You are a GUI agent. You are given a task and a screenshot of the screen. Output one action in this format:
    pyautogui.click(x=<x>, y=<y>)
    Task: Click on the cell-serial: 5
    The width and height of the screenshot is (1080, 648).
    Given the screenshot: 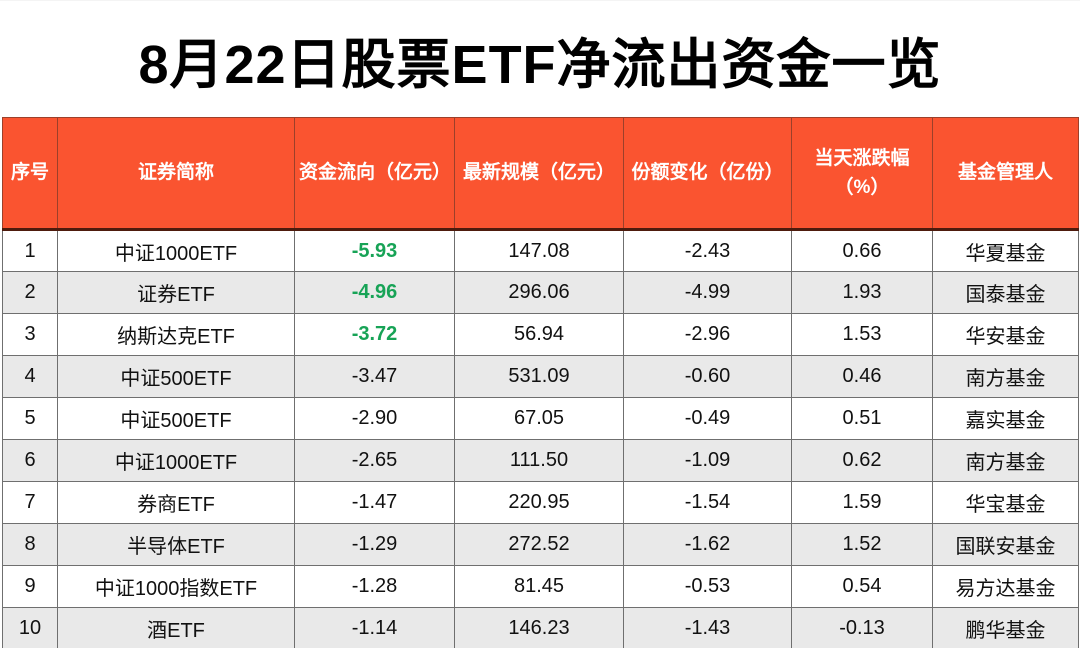 What is the action you would take?
    pyautogui.click(x=30, y=418)
    